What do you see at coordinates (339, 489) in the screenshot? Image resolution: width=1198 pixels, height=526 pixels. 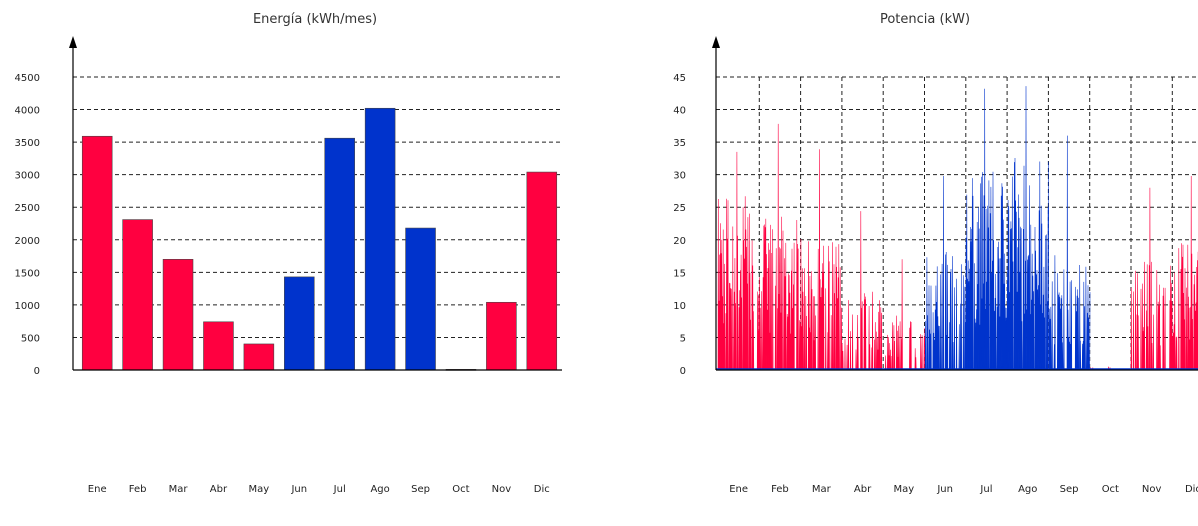 I see `energy-x-tick-label: Jul` at bounding box center [339, 489].